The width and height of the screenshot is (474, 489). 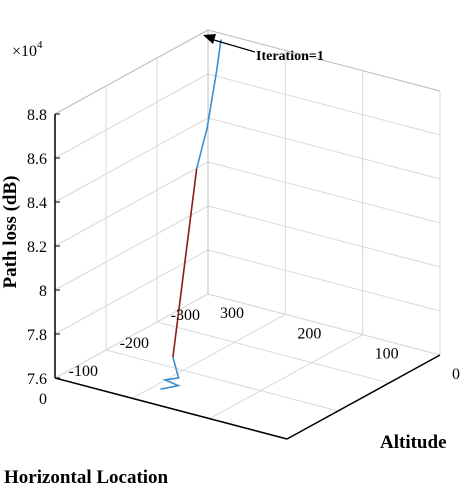 I want to click on annotation-arrowhead, so click(x=209, y=39).